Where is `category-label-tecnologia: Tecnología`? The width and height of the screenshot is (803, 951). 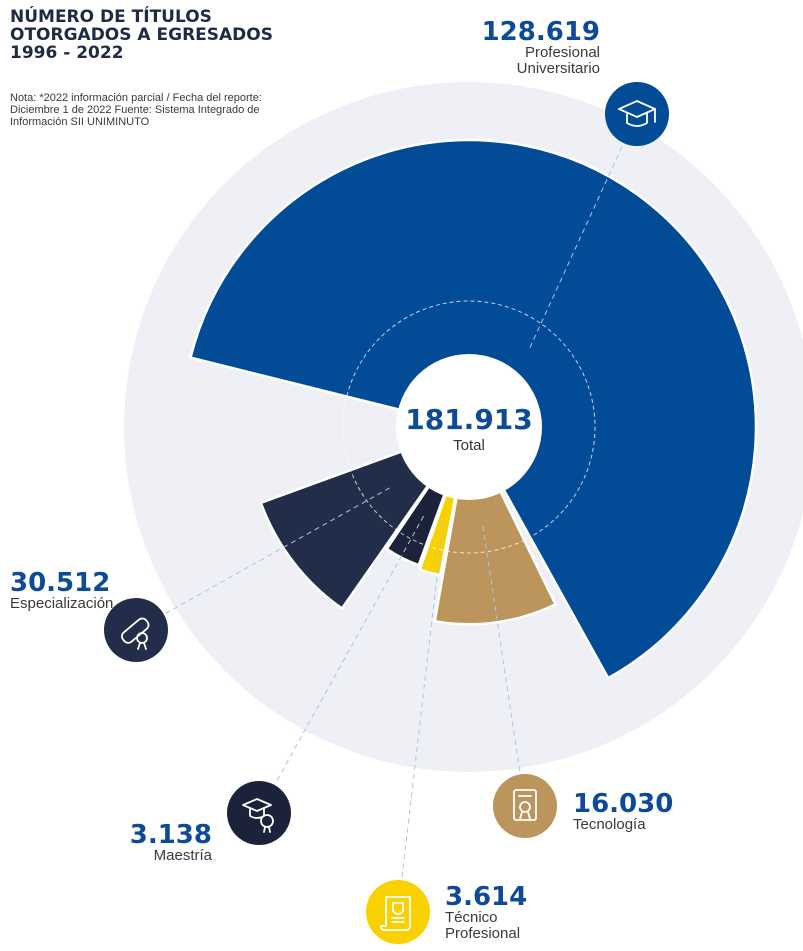
category-label-tecnologia: Tecnología is located at coordinates (609, 824).